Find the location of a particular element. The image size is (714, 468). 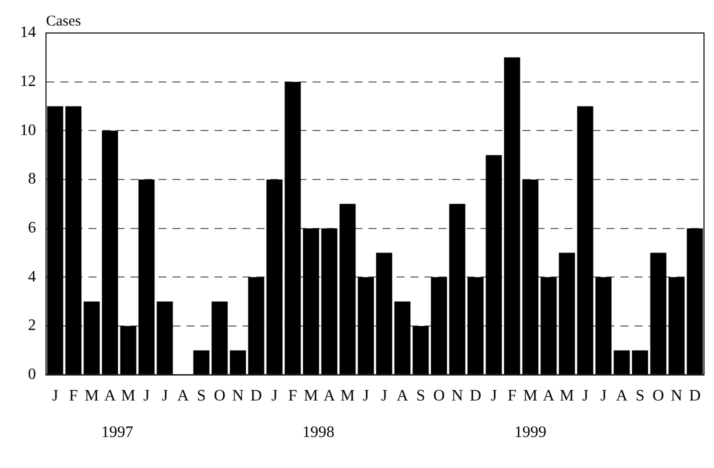

y-axis-title: Cases is located at coordinates (64, 21).